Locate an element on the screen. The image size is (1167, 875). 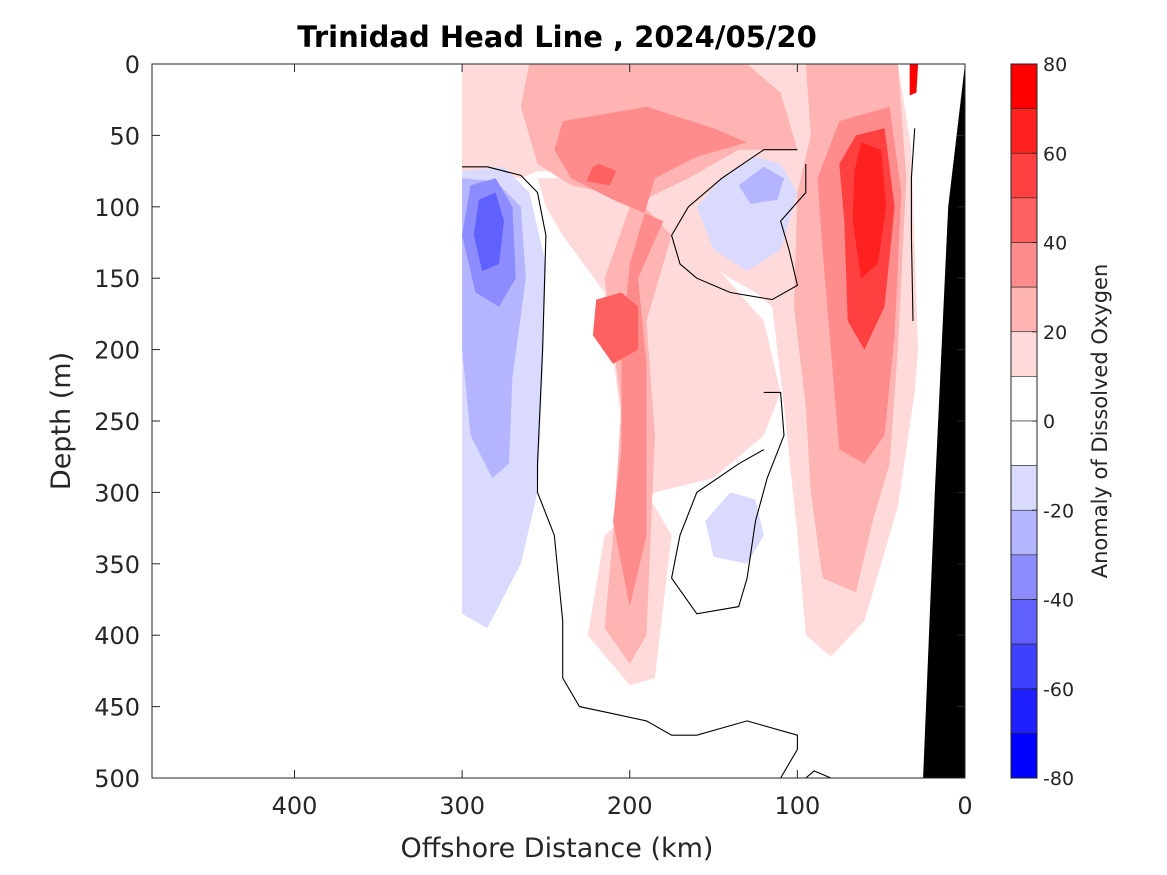
y-tick-label-200: 200 is located at coordinates (117, 351).